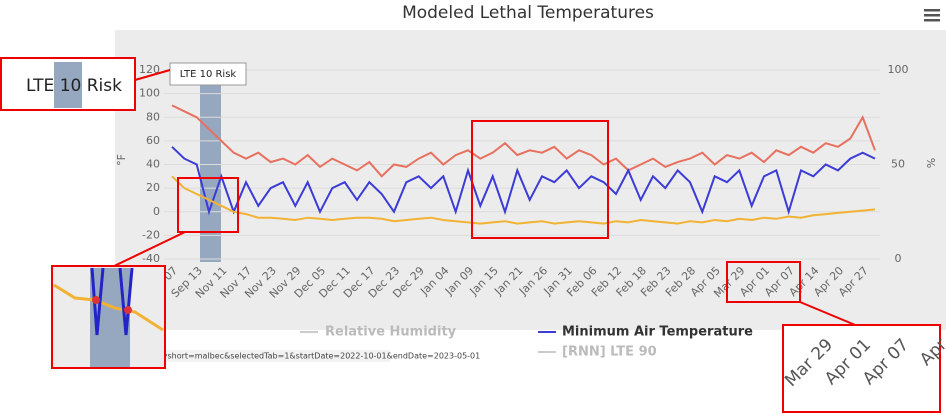 Image resolution: width=946 pixels, height=415 pixels. I want to click on chart-title: Modeled Lethal Temperatures, so click(528, 13).